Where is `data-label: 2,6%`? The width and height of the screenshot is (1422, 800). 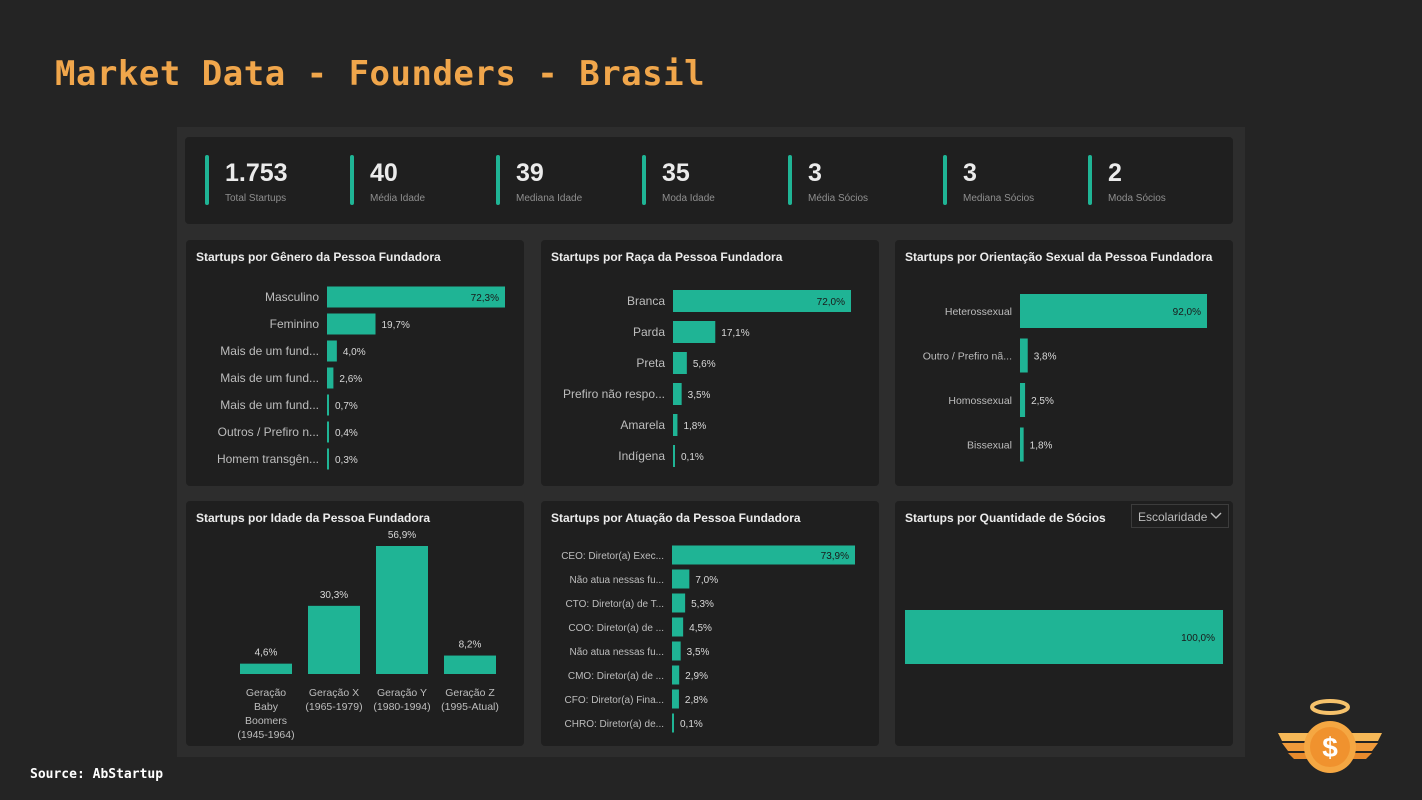
data-label: 2,6% is located at coordinates (350, 379).